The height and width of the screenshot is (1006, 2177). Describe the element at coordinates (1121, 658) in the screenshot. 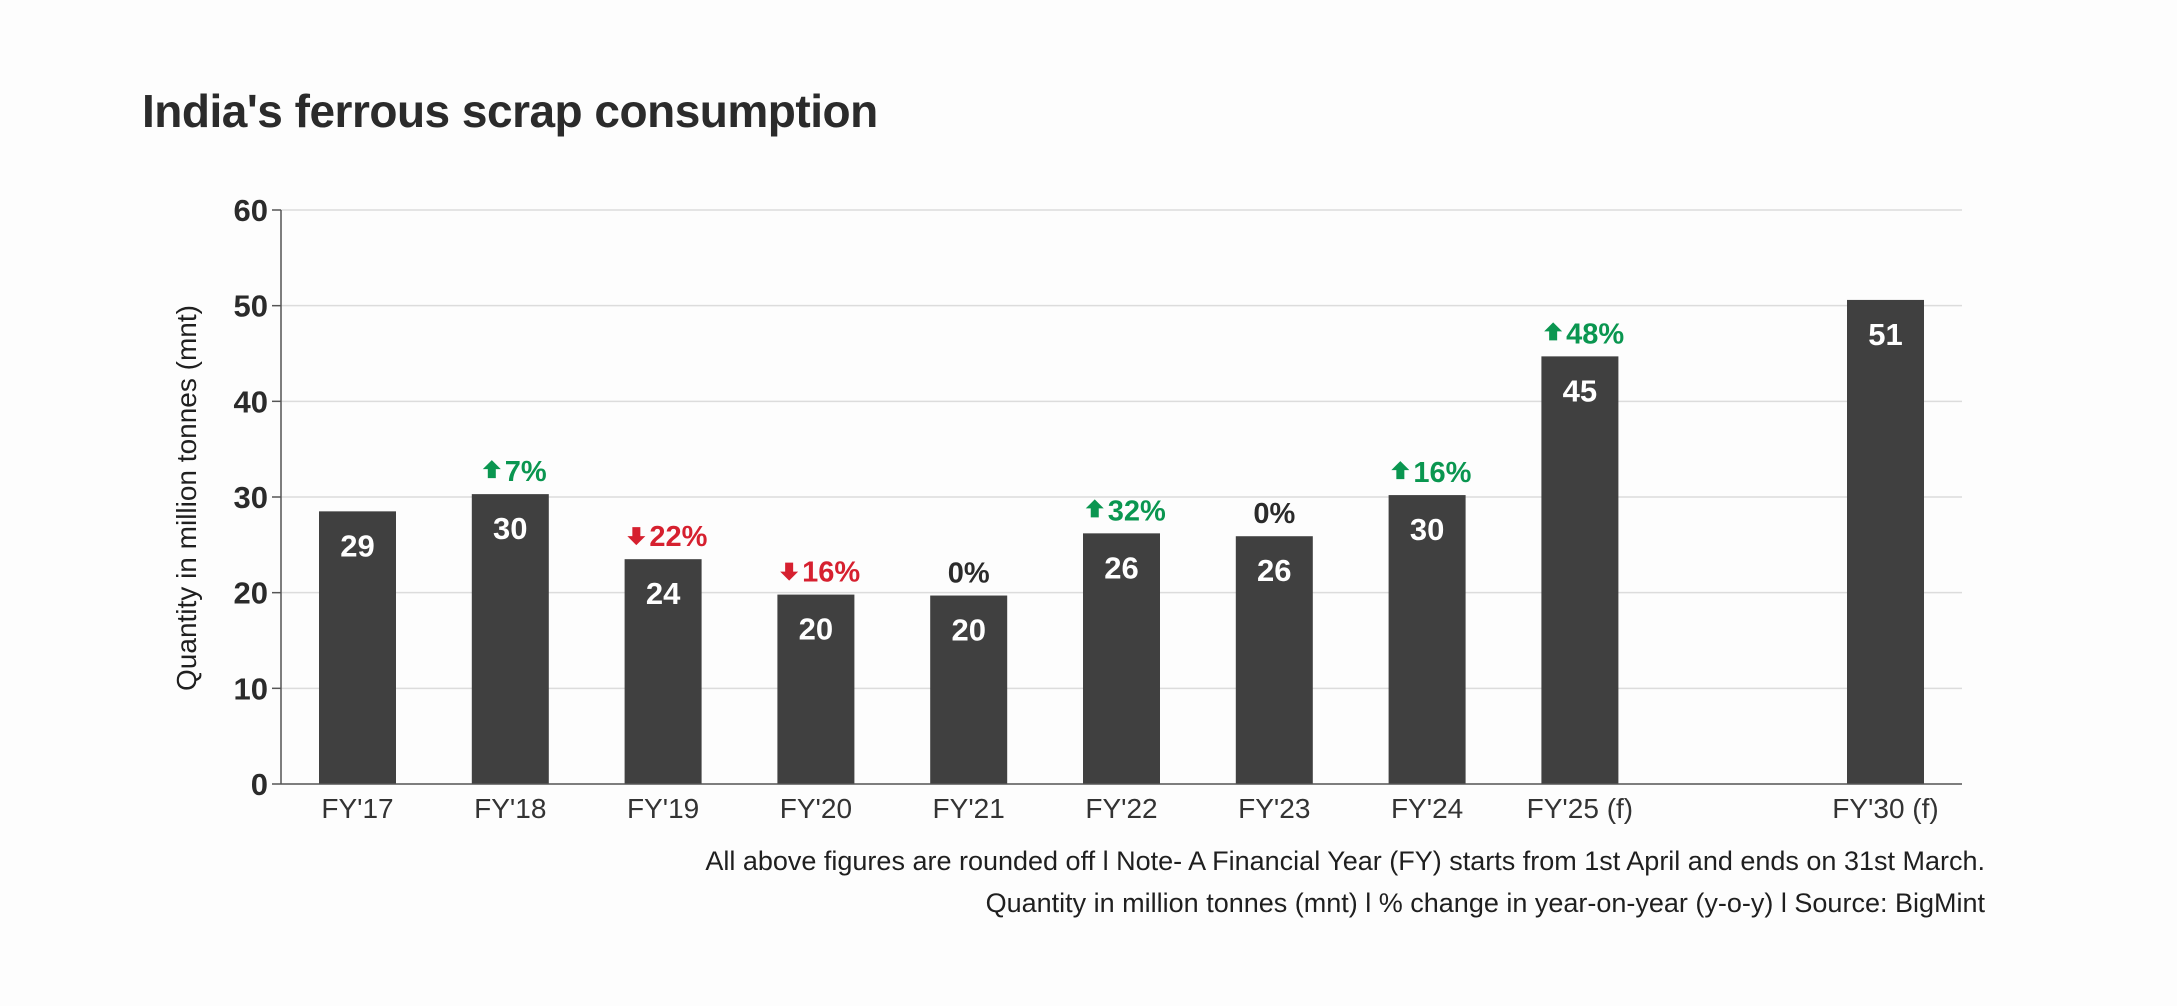

I see `bar-FY'22` at that location.